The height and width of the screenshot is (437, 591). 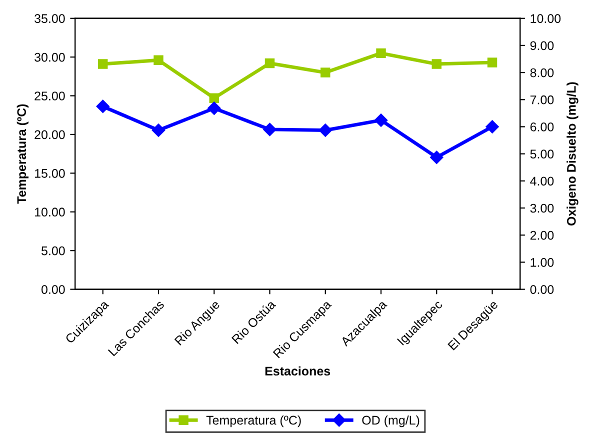 I want to click on y2-tick-label: 0.00, so click(x=542, y=289).